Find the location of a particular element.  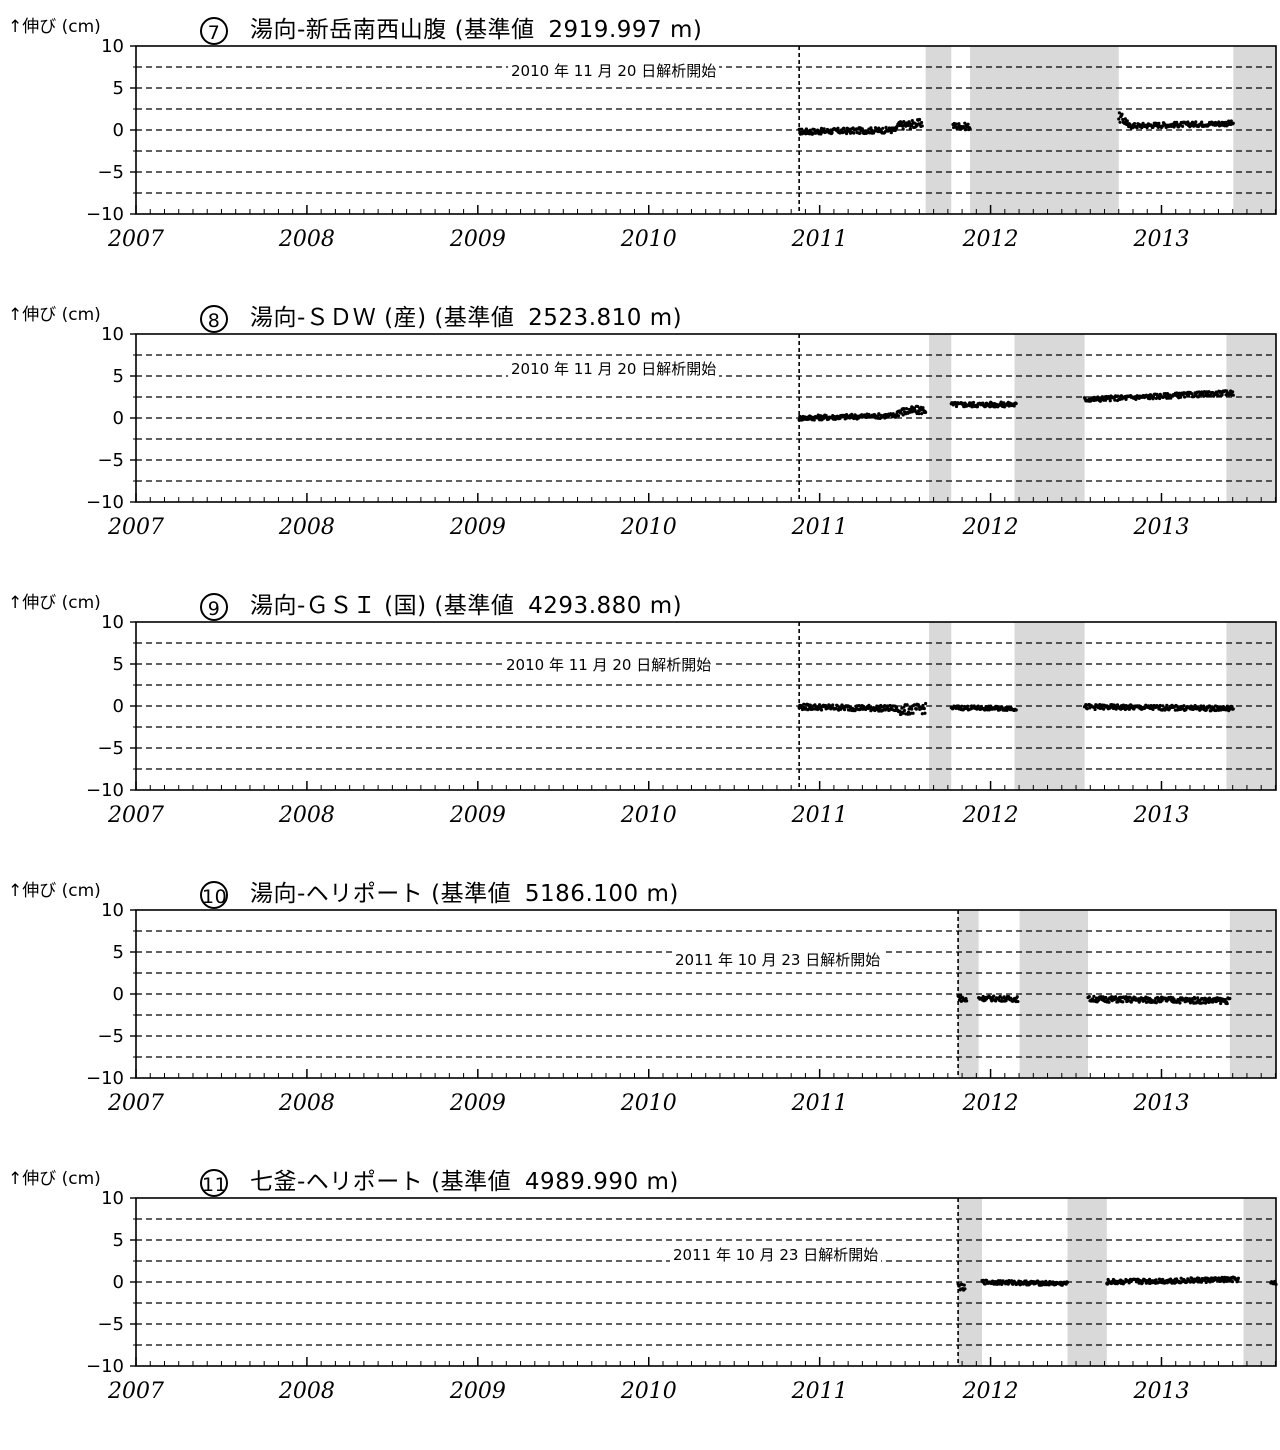

x-tick-label: 2011 is located at coordinates (819, 1103).